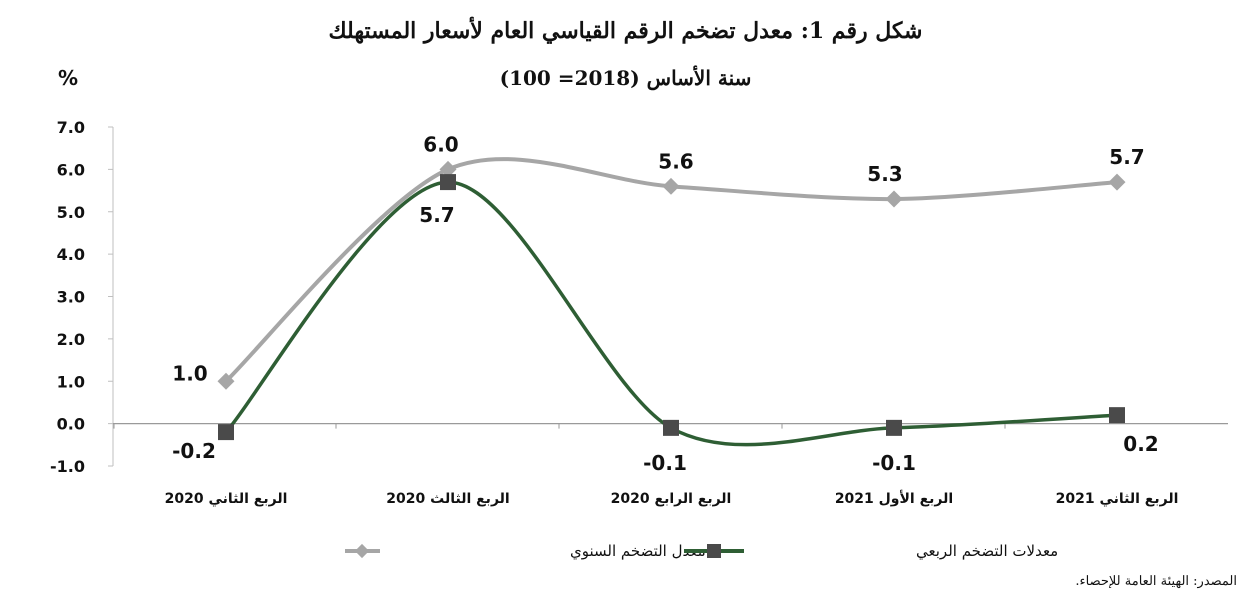 The height and width of the screenshot is (600, 1251). I want to click on y-axis-unit-label: %, so click(68, 78).